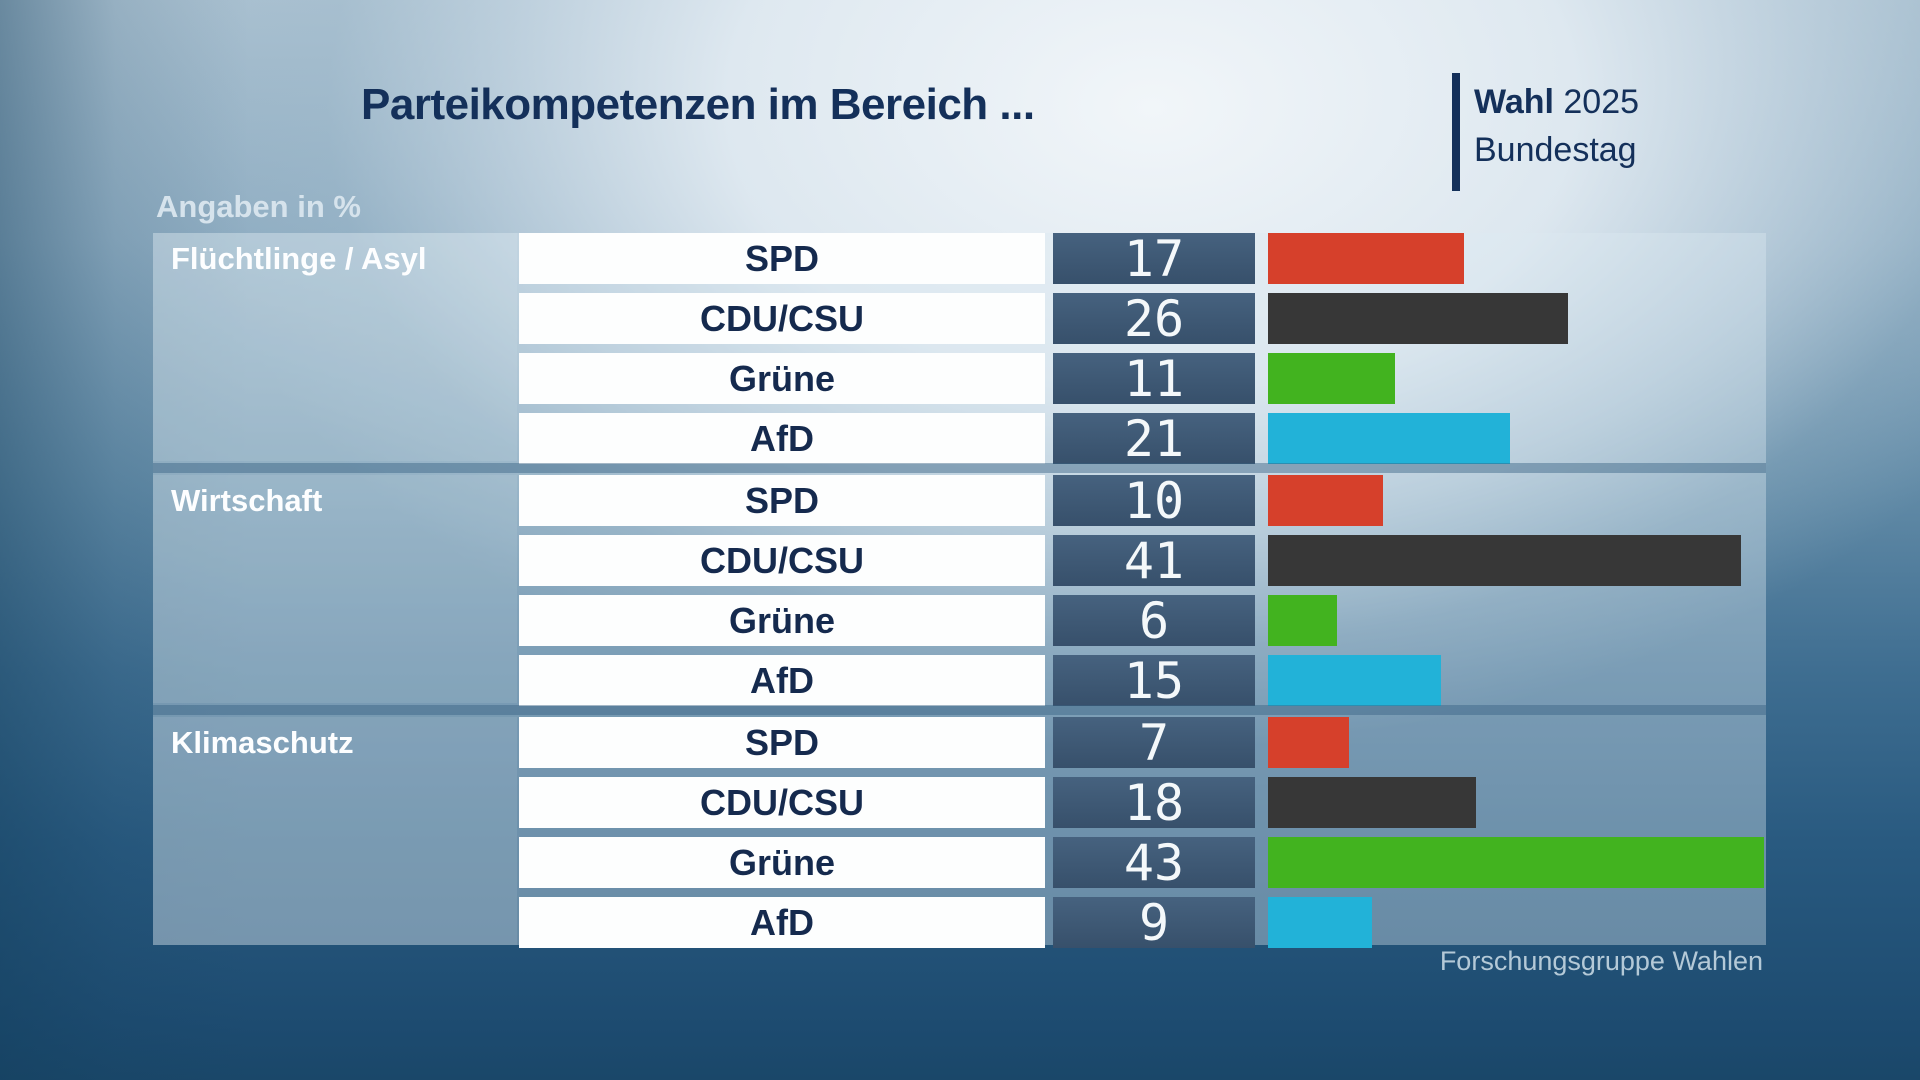  Describe the element at coordinates (1154, 863) in the screenshot. I see `value-box: 43` at that location.